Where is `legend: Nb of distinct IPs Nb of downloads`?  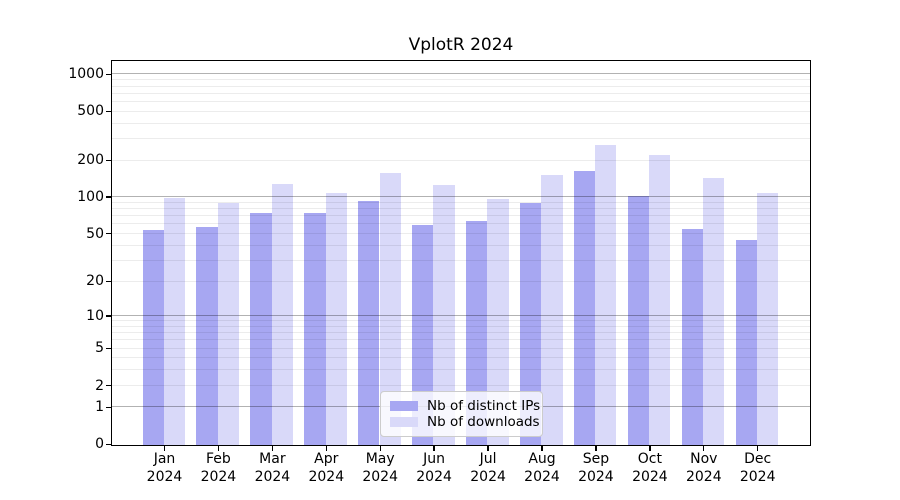
legend: Nb of distinct IPs Nb of downloads is located at coordinates (461, 414).